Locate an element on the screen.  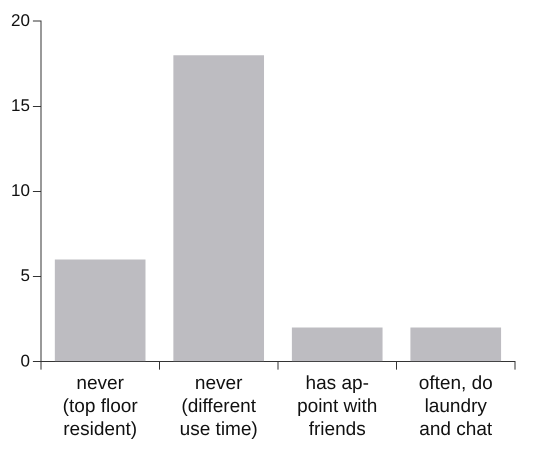
x-tick-label: never (top floor resident) is located at coordinates (100, 406).